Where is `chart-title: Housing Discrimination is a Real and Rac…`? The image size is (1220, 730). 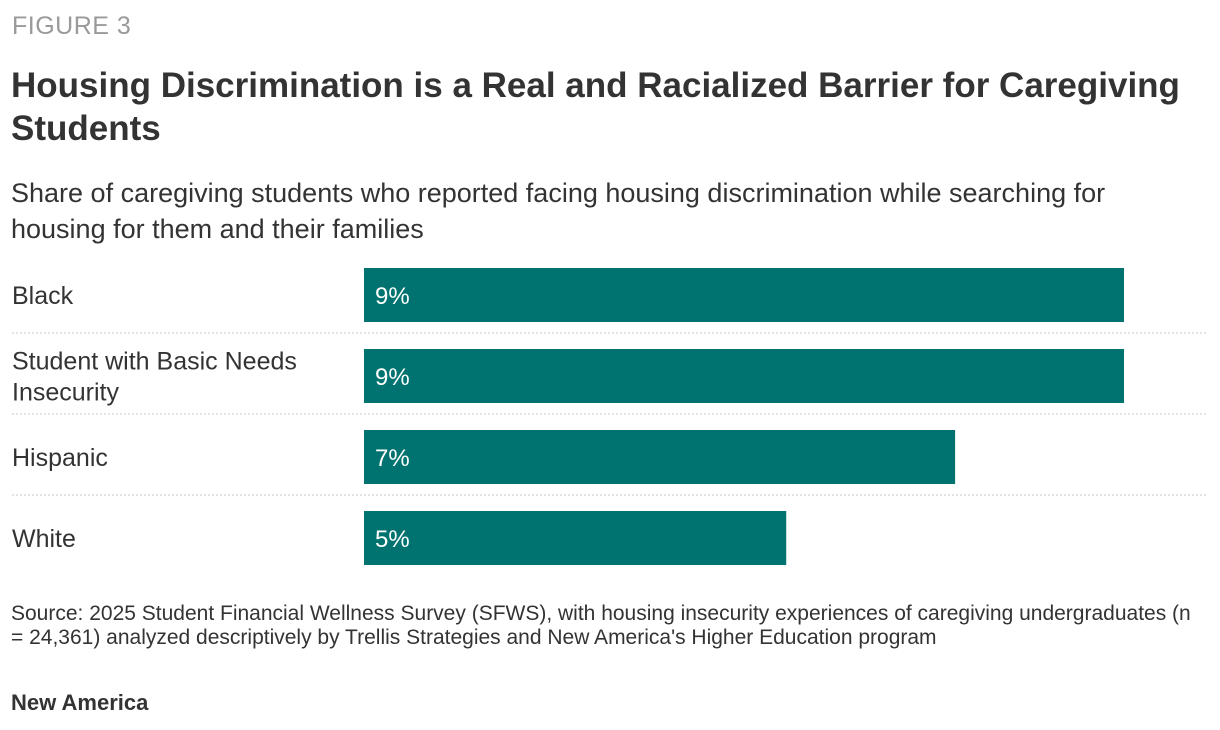 chart-title: Housing Discrimination is a Real and Rac… is located at coordinates (595, 107).